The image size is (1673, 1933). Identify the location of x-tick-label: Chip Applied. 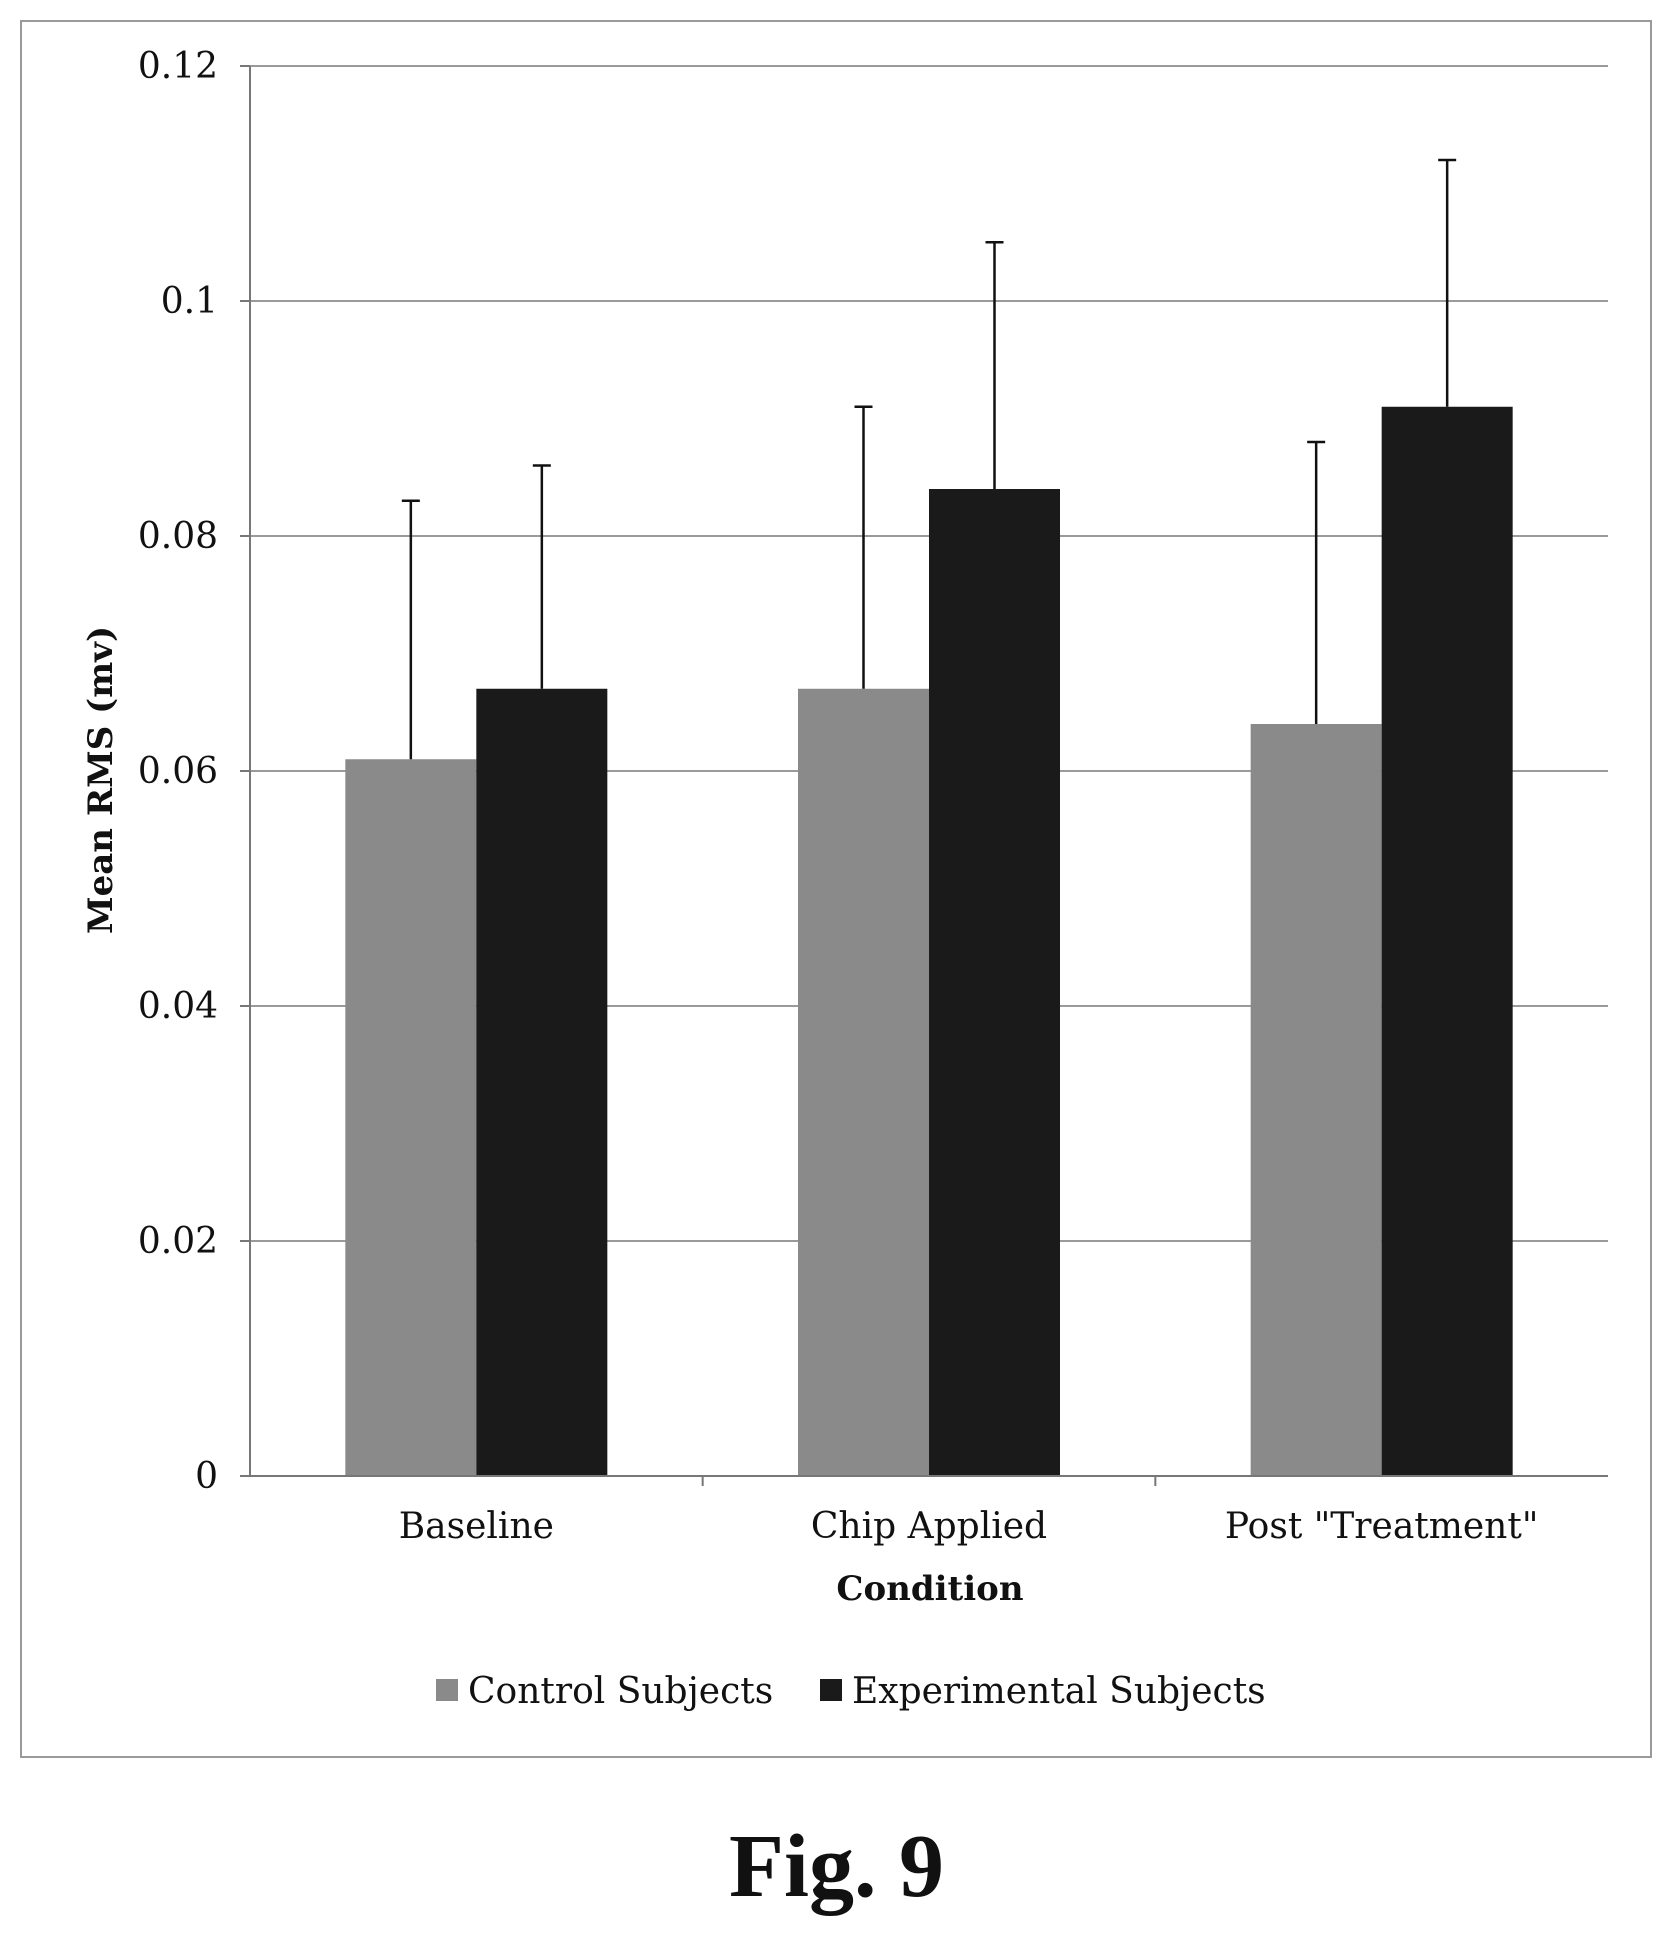
(929, 1526).